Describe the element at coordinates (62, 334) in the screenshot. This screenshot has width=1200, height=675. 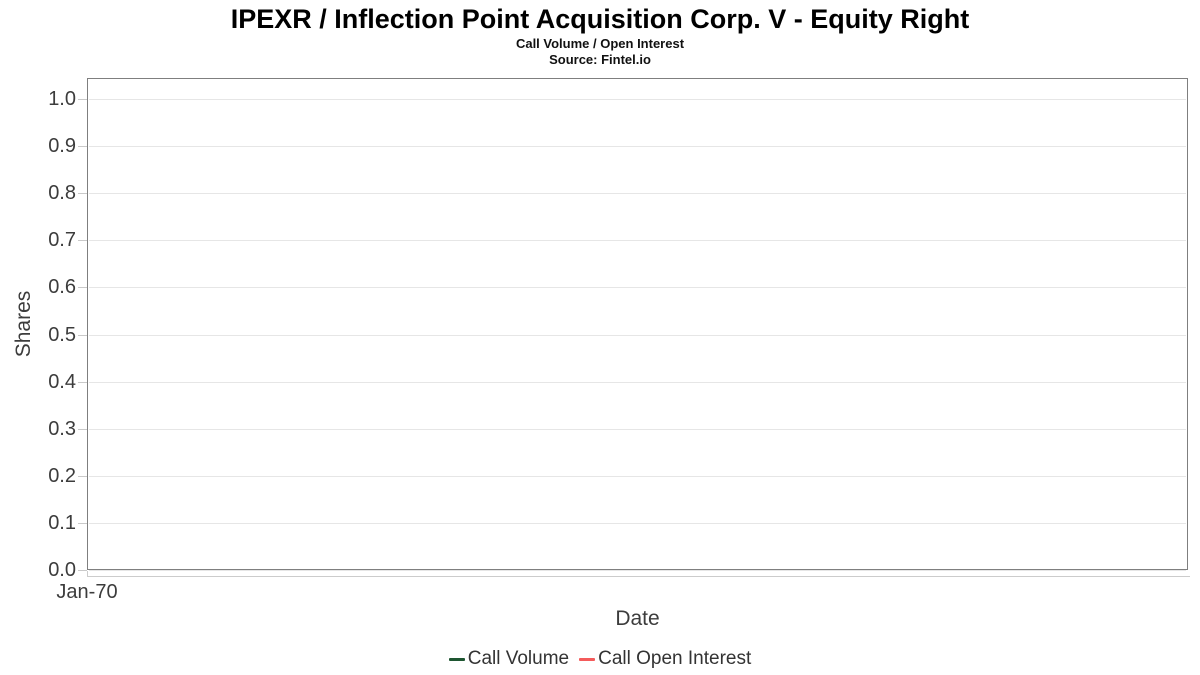
I see `y-tick-label-0.5: 0.5` at that location.